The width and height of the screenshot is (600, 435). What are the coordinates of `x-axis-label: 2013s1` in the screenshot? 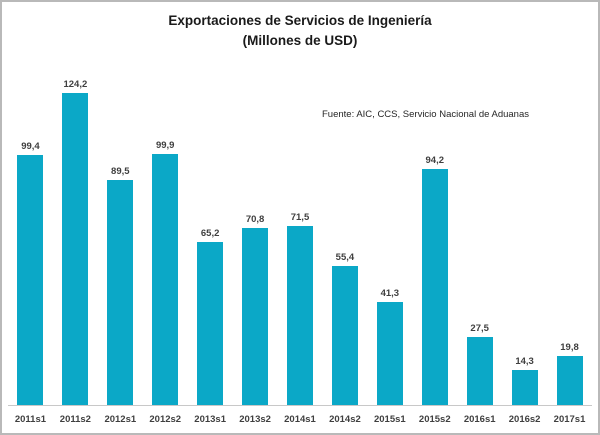 It's located at (210, 419).